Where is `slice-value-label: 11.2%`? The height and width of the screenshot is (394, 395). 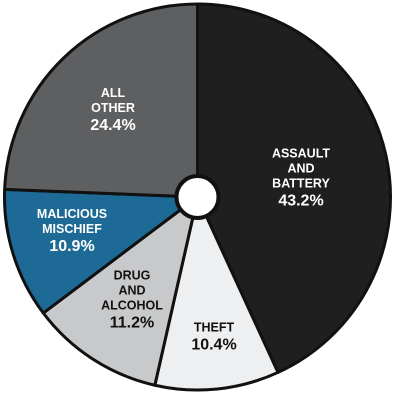
slice-value-label: 11.2% is located at coordinates (132, 323).